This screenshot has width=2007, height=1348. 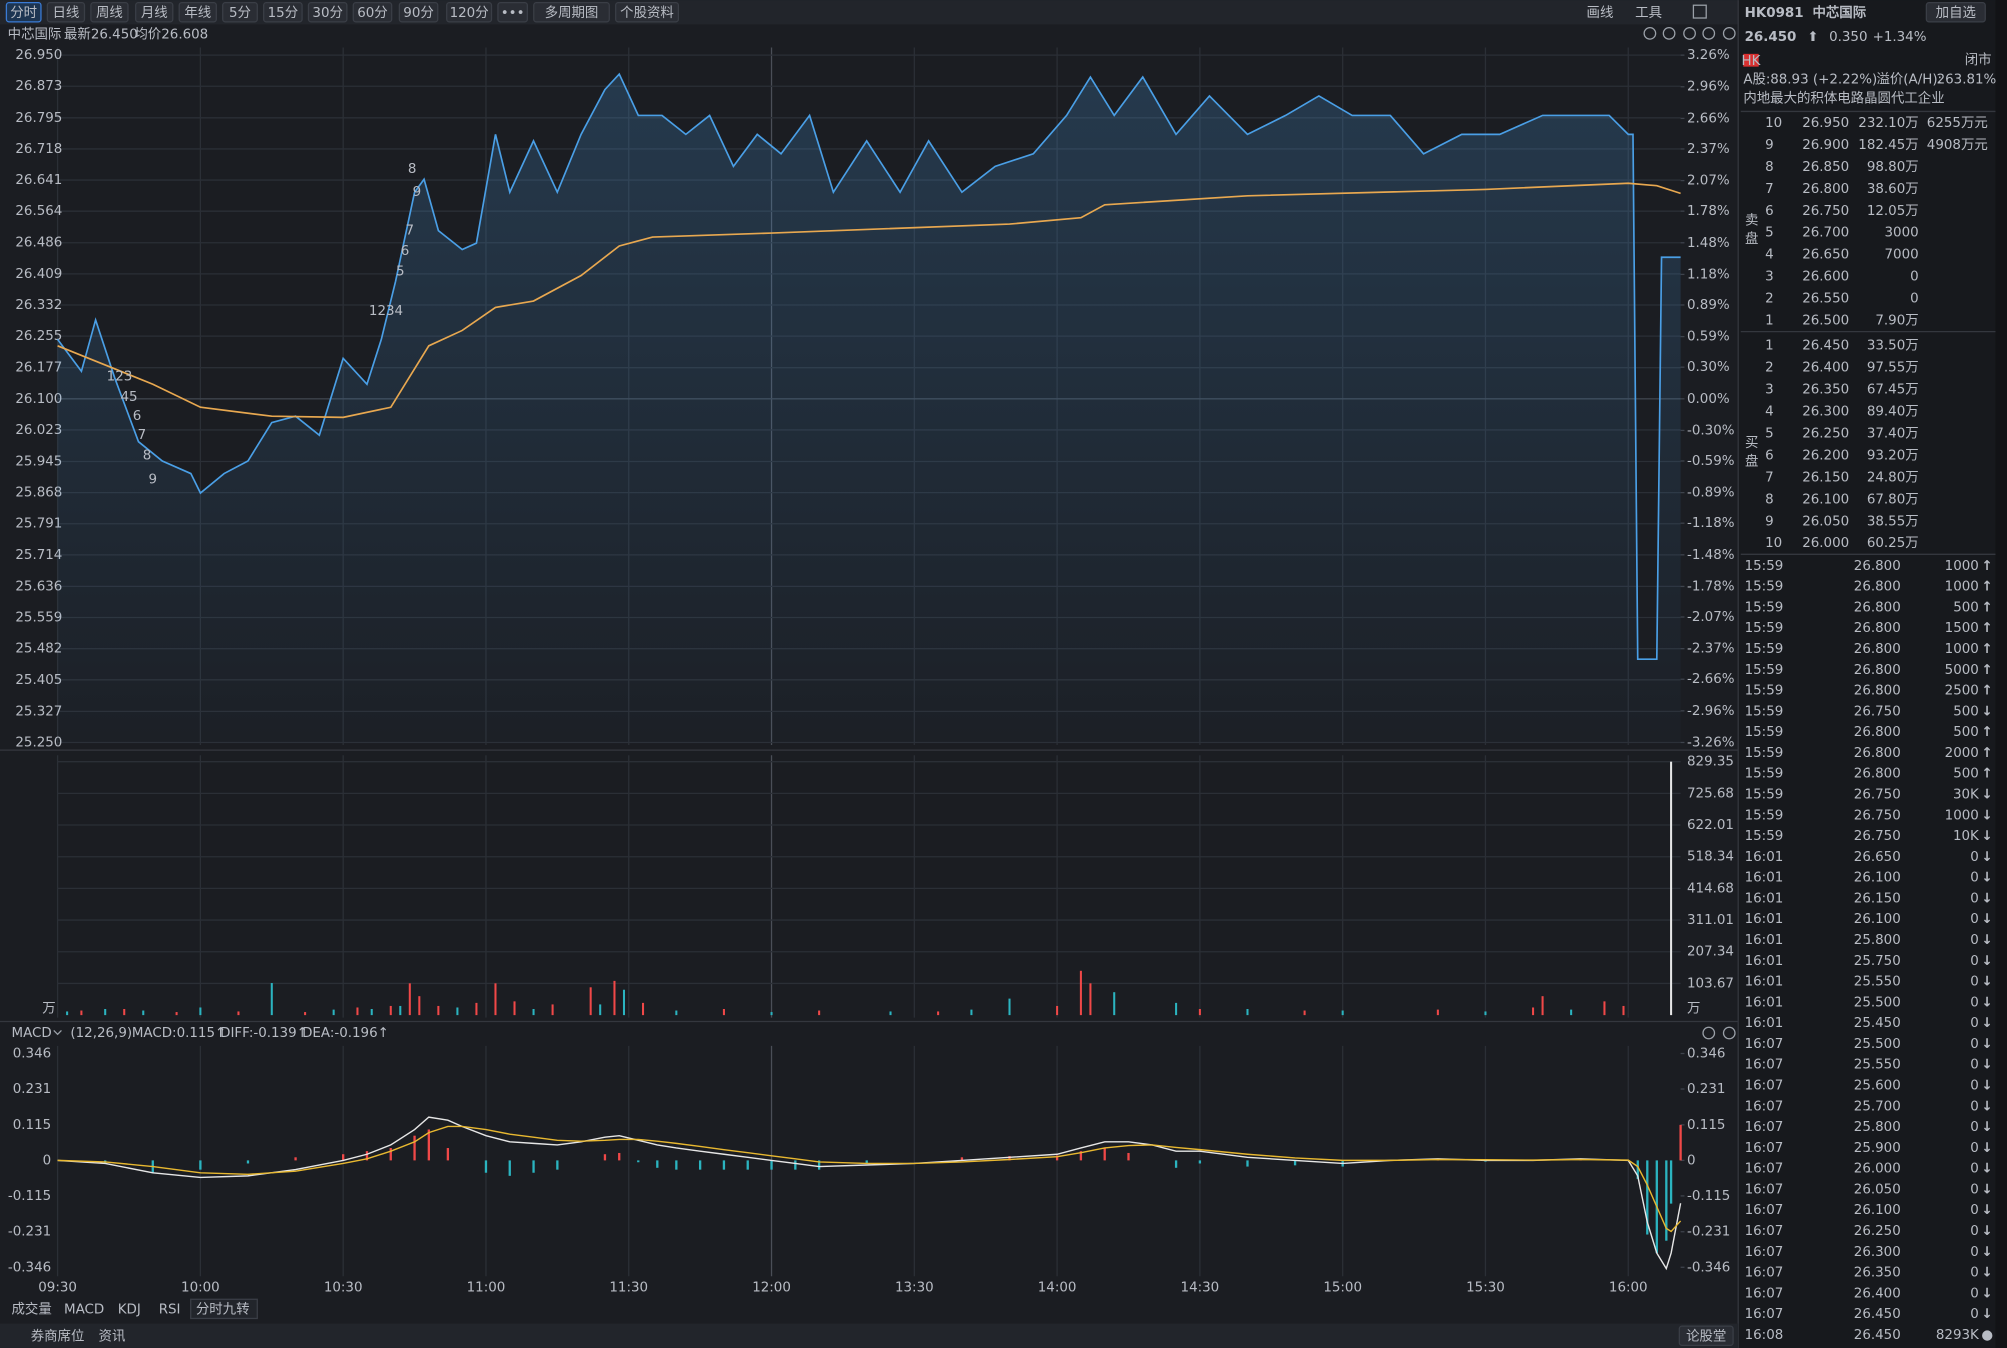 I want to click on indicator-tab: 成交量, so click(x=32, y=1309).